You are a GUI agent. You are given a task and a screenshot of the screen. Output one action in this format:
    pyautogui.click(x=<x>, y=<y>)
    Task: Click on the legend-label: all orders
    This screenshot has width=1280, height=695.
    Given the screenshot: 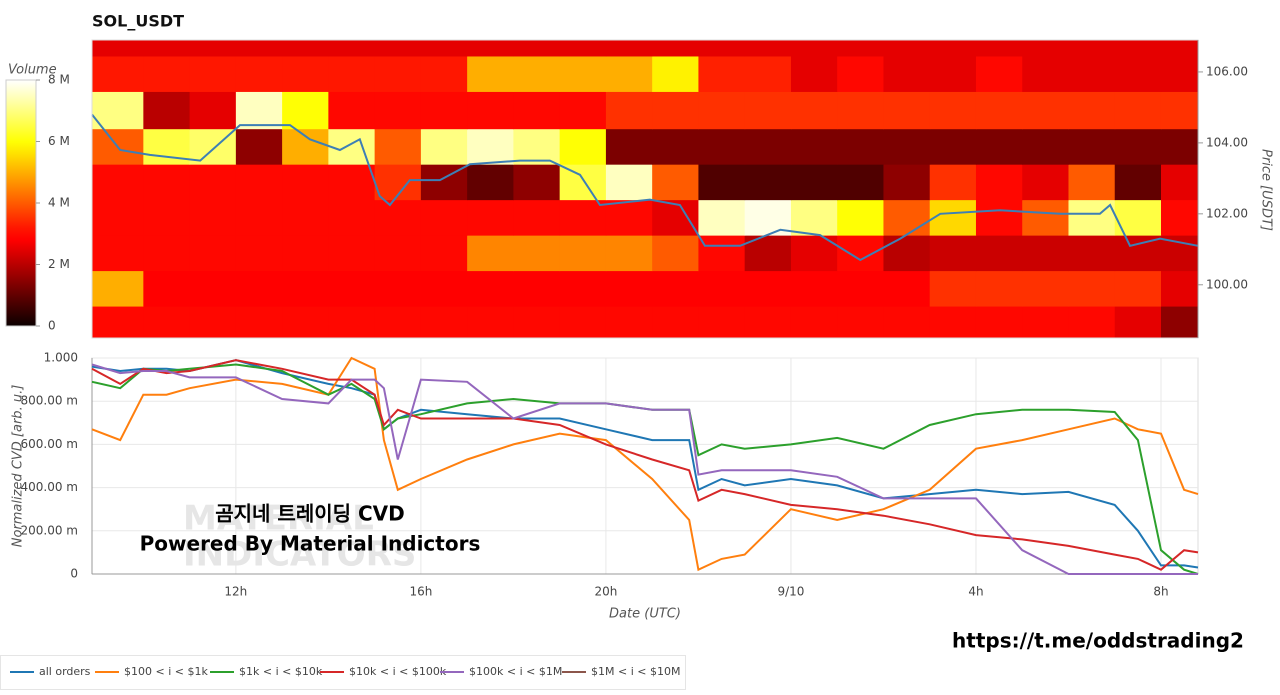 What is the action you would take?
    pyautogui.click(x=65, y=671)
    